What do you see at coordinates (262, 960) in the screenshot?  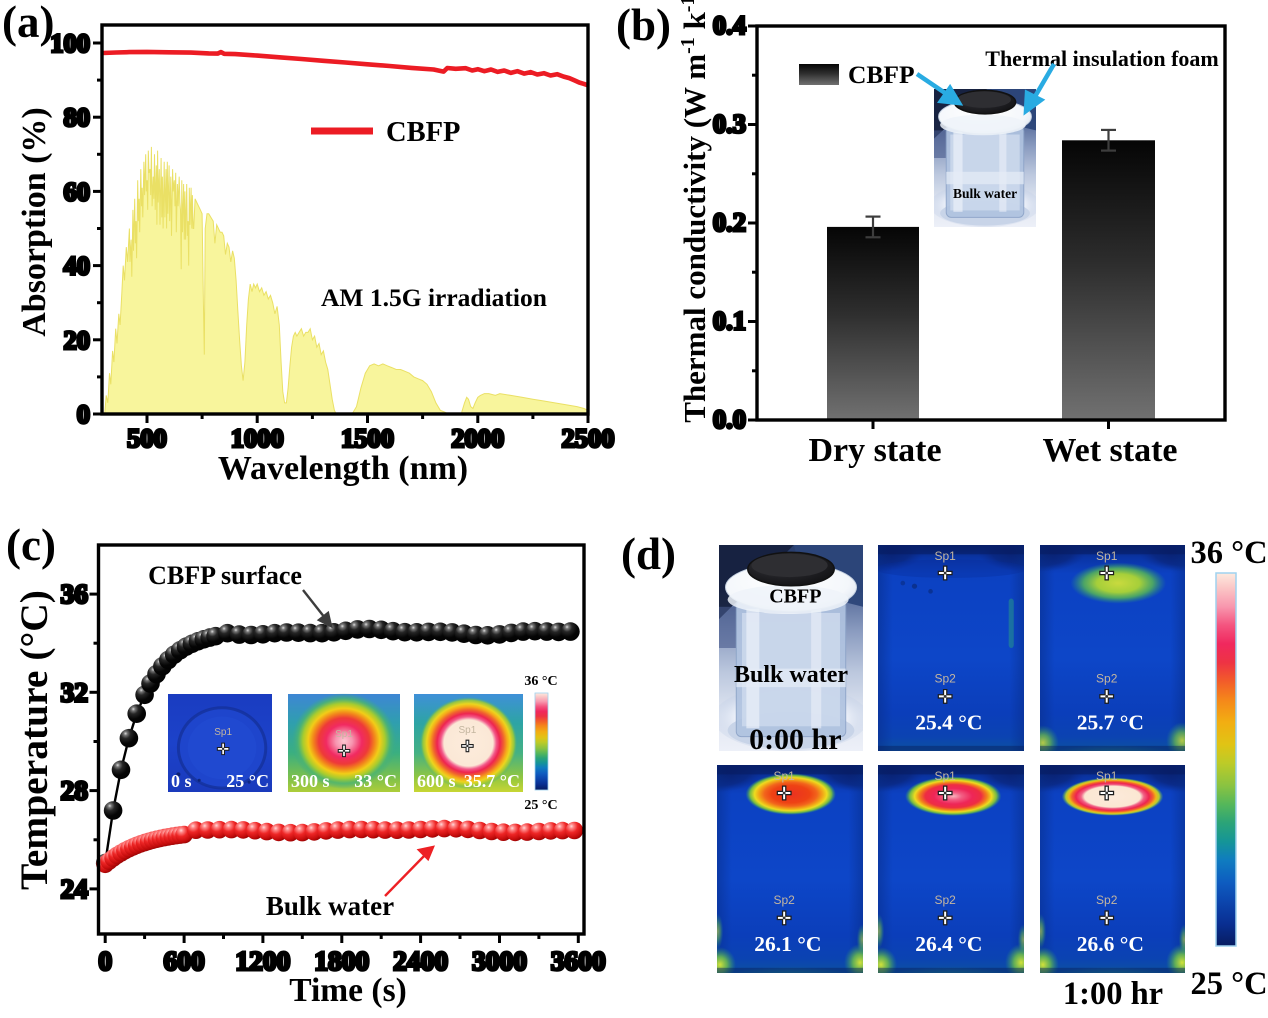 I see `svg-text: 1200` at bounding box center [262, 960].